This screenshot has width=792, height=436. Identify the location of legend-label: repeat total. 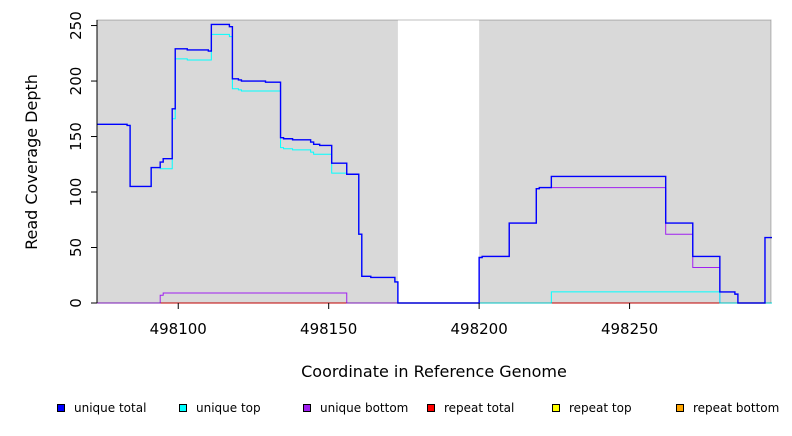
(479, 408).